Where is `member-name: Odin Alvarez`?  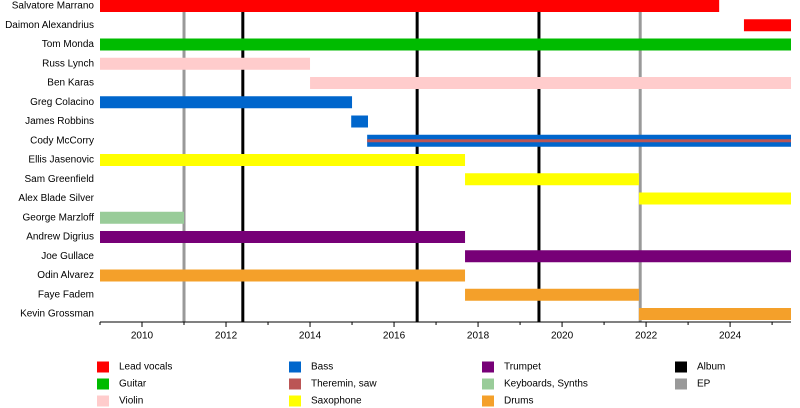
member-name: Odin Alvarez is located at coordinates (65, 275).